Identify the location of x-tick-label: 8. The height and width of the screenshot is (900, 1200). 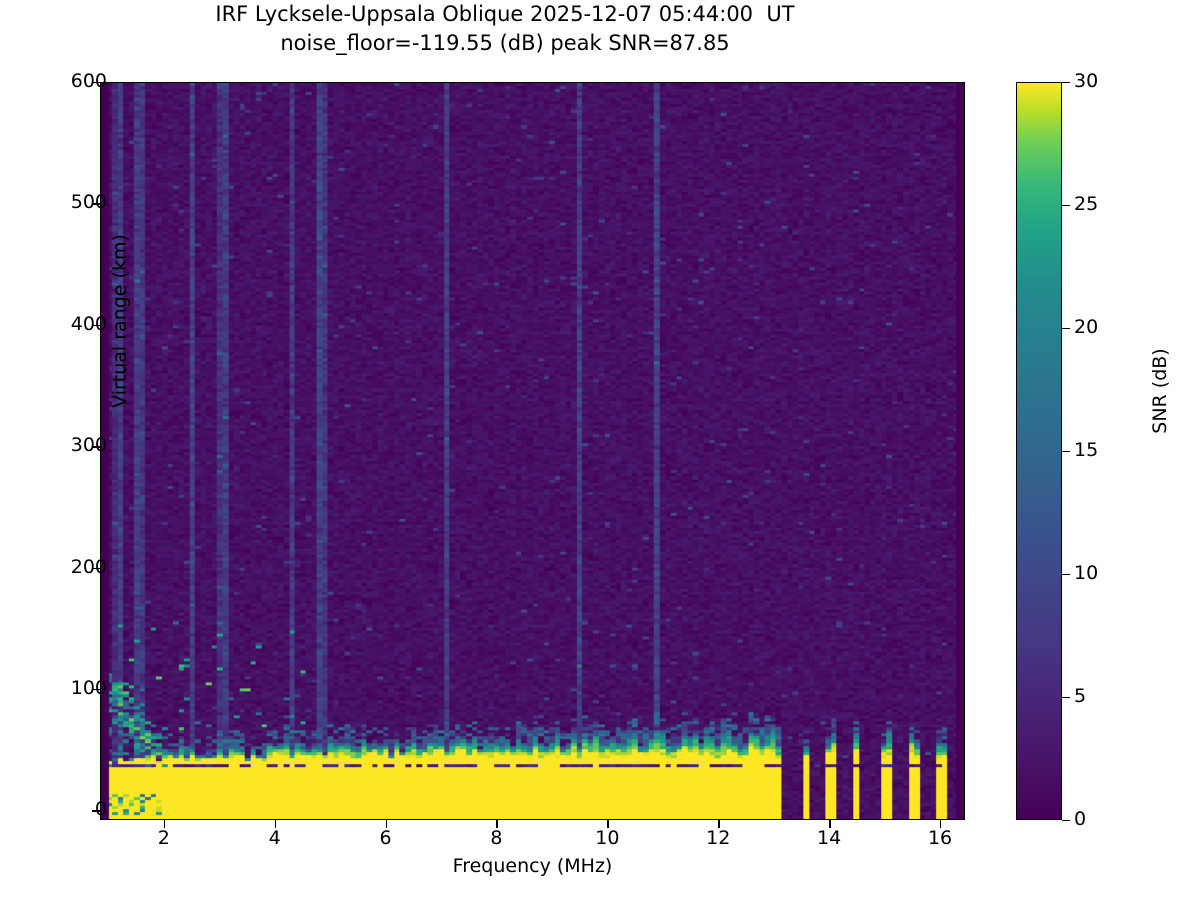
(496, 838).